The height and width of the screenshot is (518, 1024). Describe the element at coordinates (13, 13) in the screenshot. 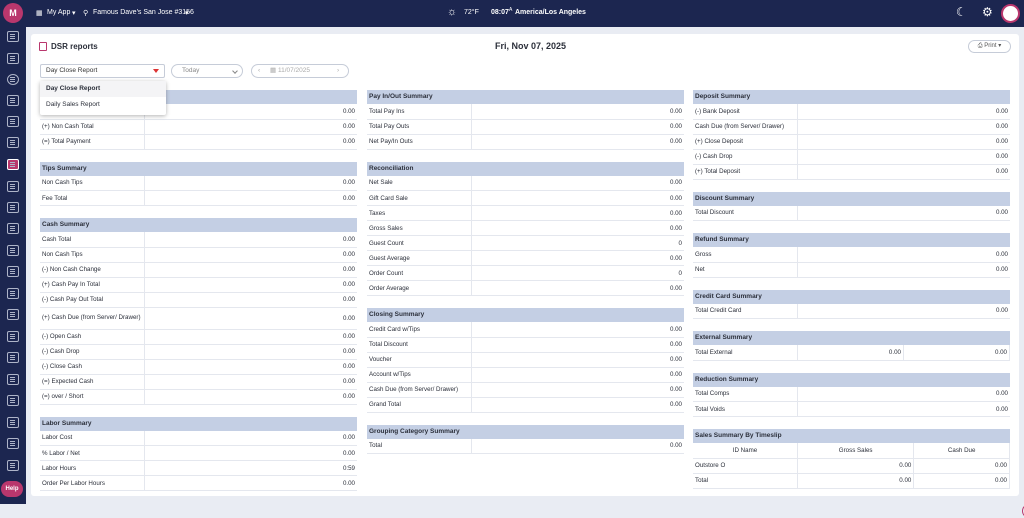

I see `logo-icon: M` at that location.